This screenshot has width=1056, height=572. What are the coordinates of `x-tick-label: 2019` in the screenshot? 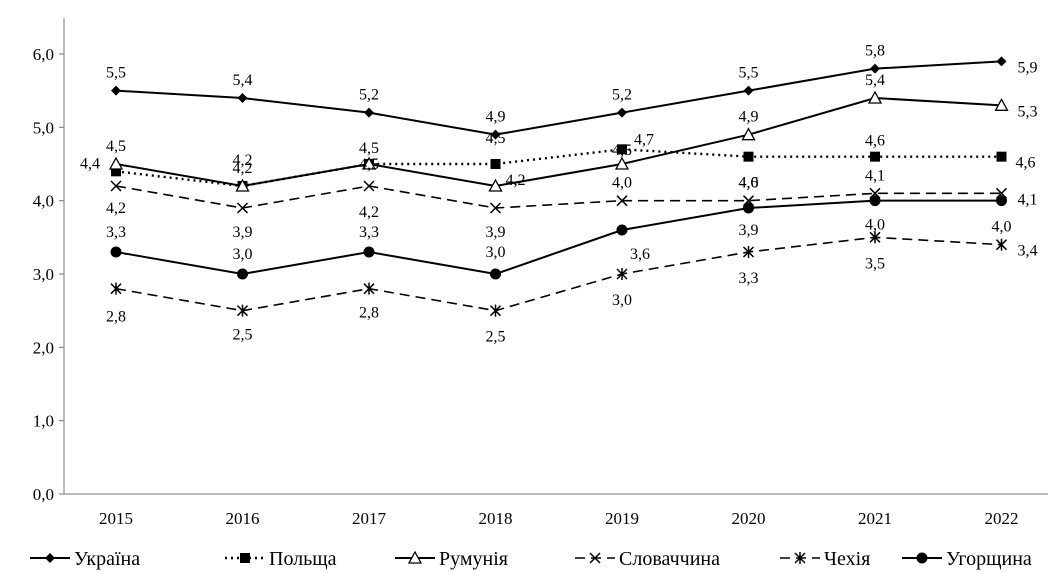 It's located at (622, 518).